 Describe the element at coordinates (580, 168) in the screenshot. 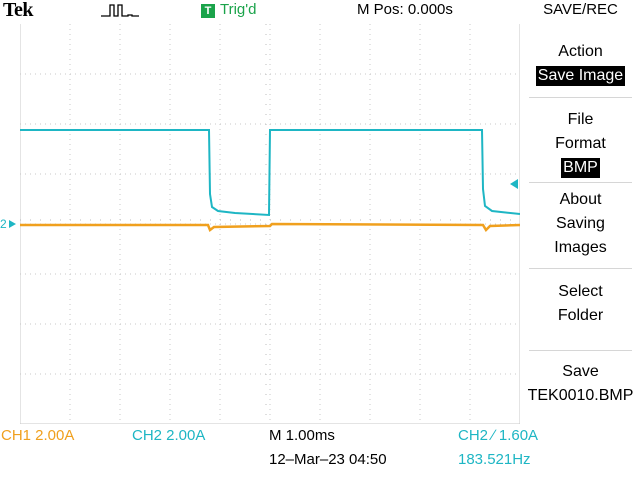

I see `file-format-value: BMP` at that location.